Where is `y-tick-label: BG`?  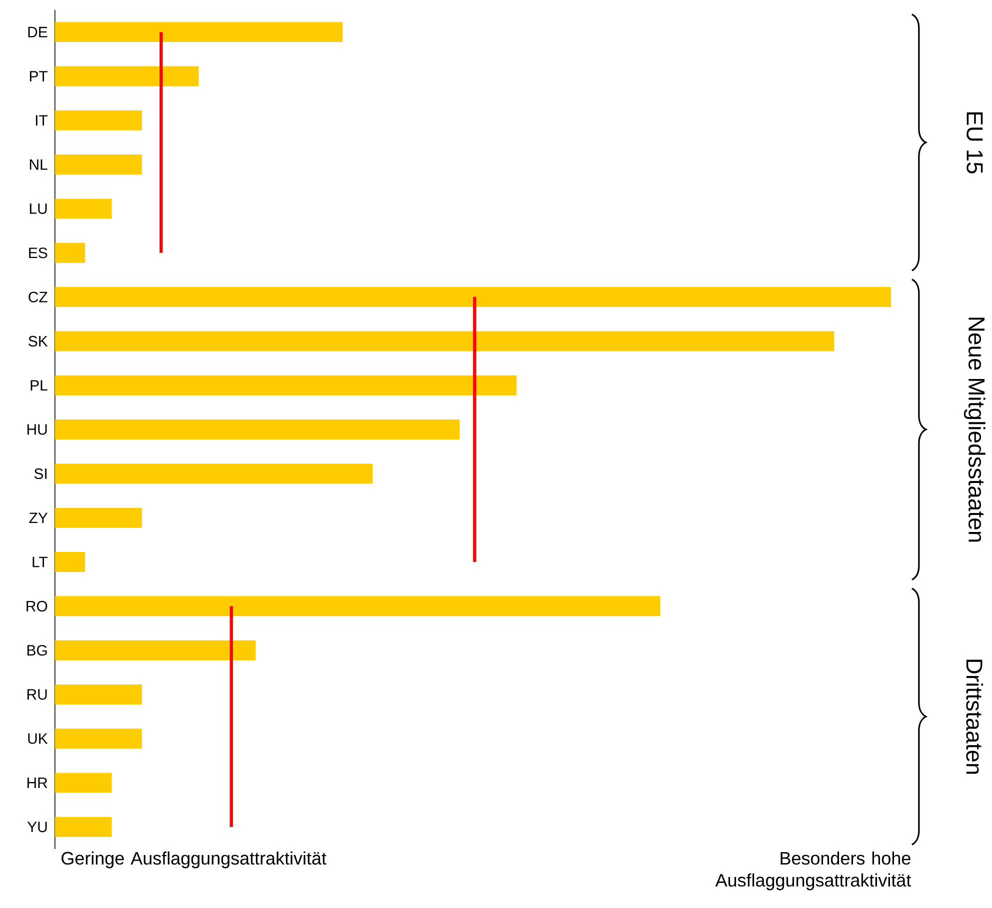 y-tick-label: BG is located at coordinates (37, 650).